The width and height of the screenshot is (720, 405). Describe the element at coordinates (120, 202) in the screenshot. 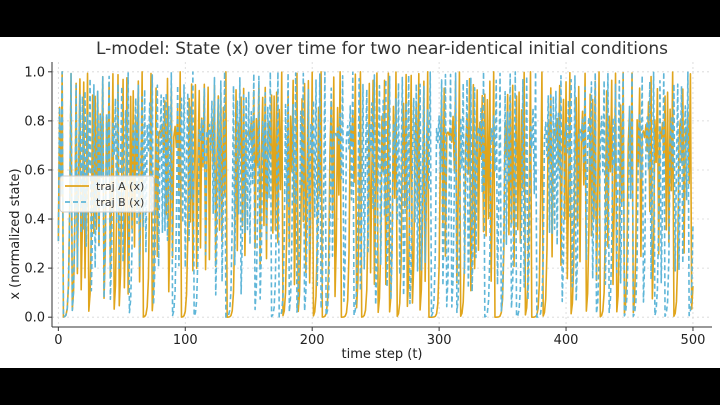

I see `legend-label-traj-b: traj B (x)` at that location.